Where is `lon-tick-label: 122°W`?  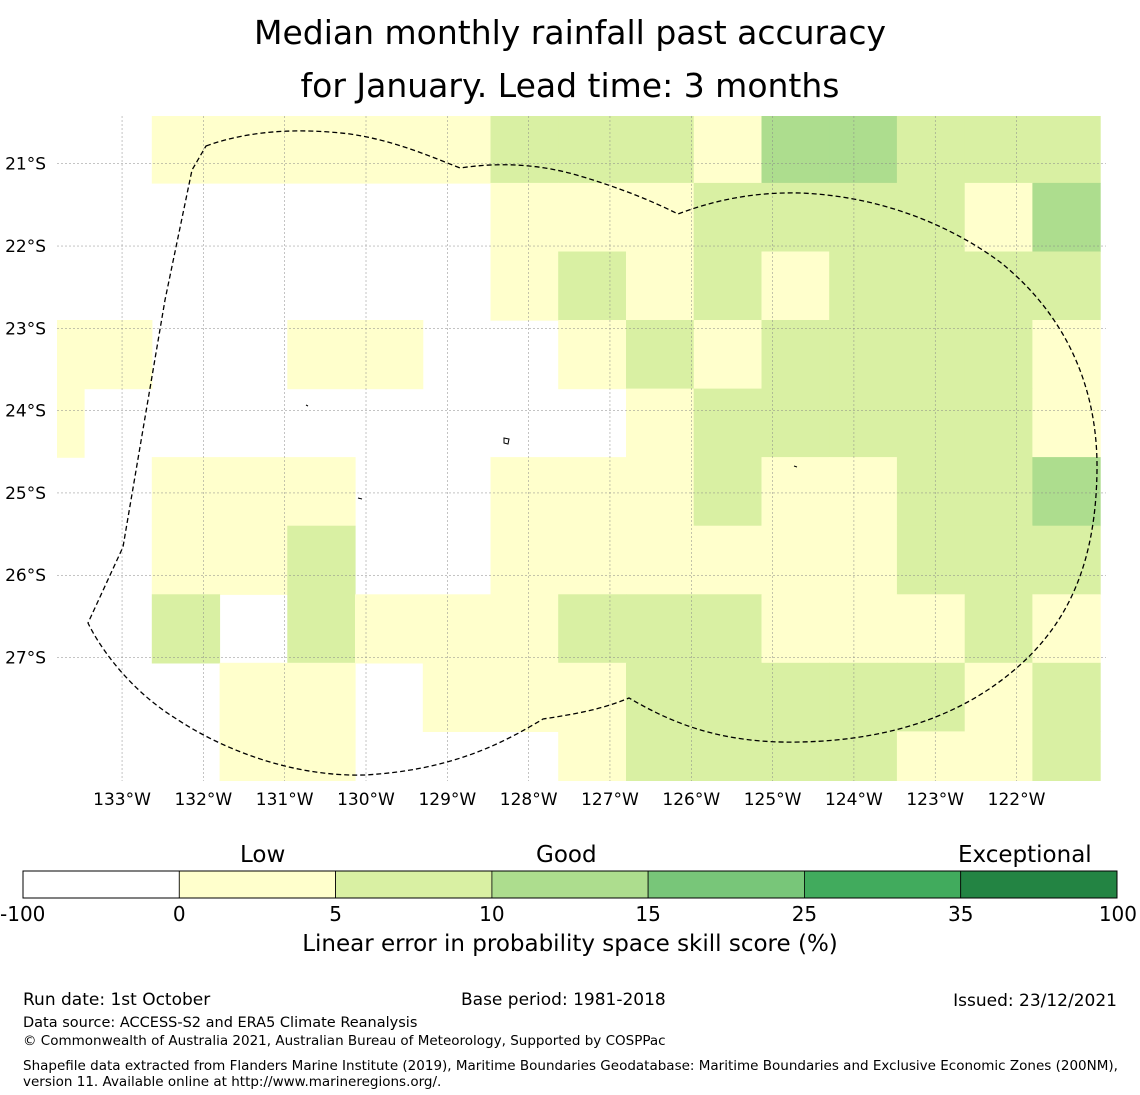 lon-tick-label: 122°W is located at coordinates (1017, 800).